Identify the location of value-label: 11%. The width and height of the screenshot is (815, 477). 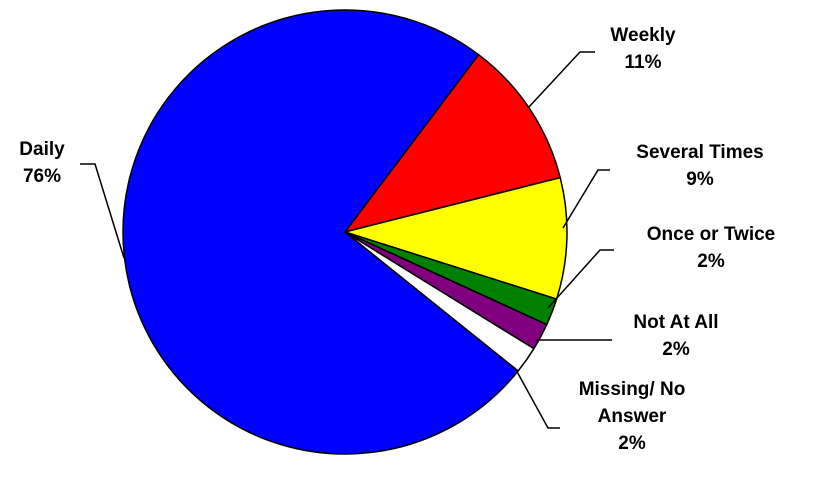
(643, 62).